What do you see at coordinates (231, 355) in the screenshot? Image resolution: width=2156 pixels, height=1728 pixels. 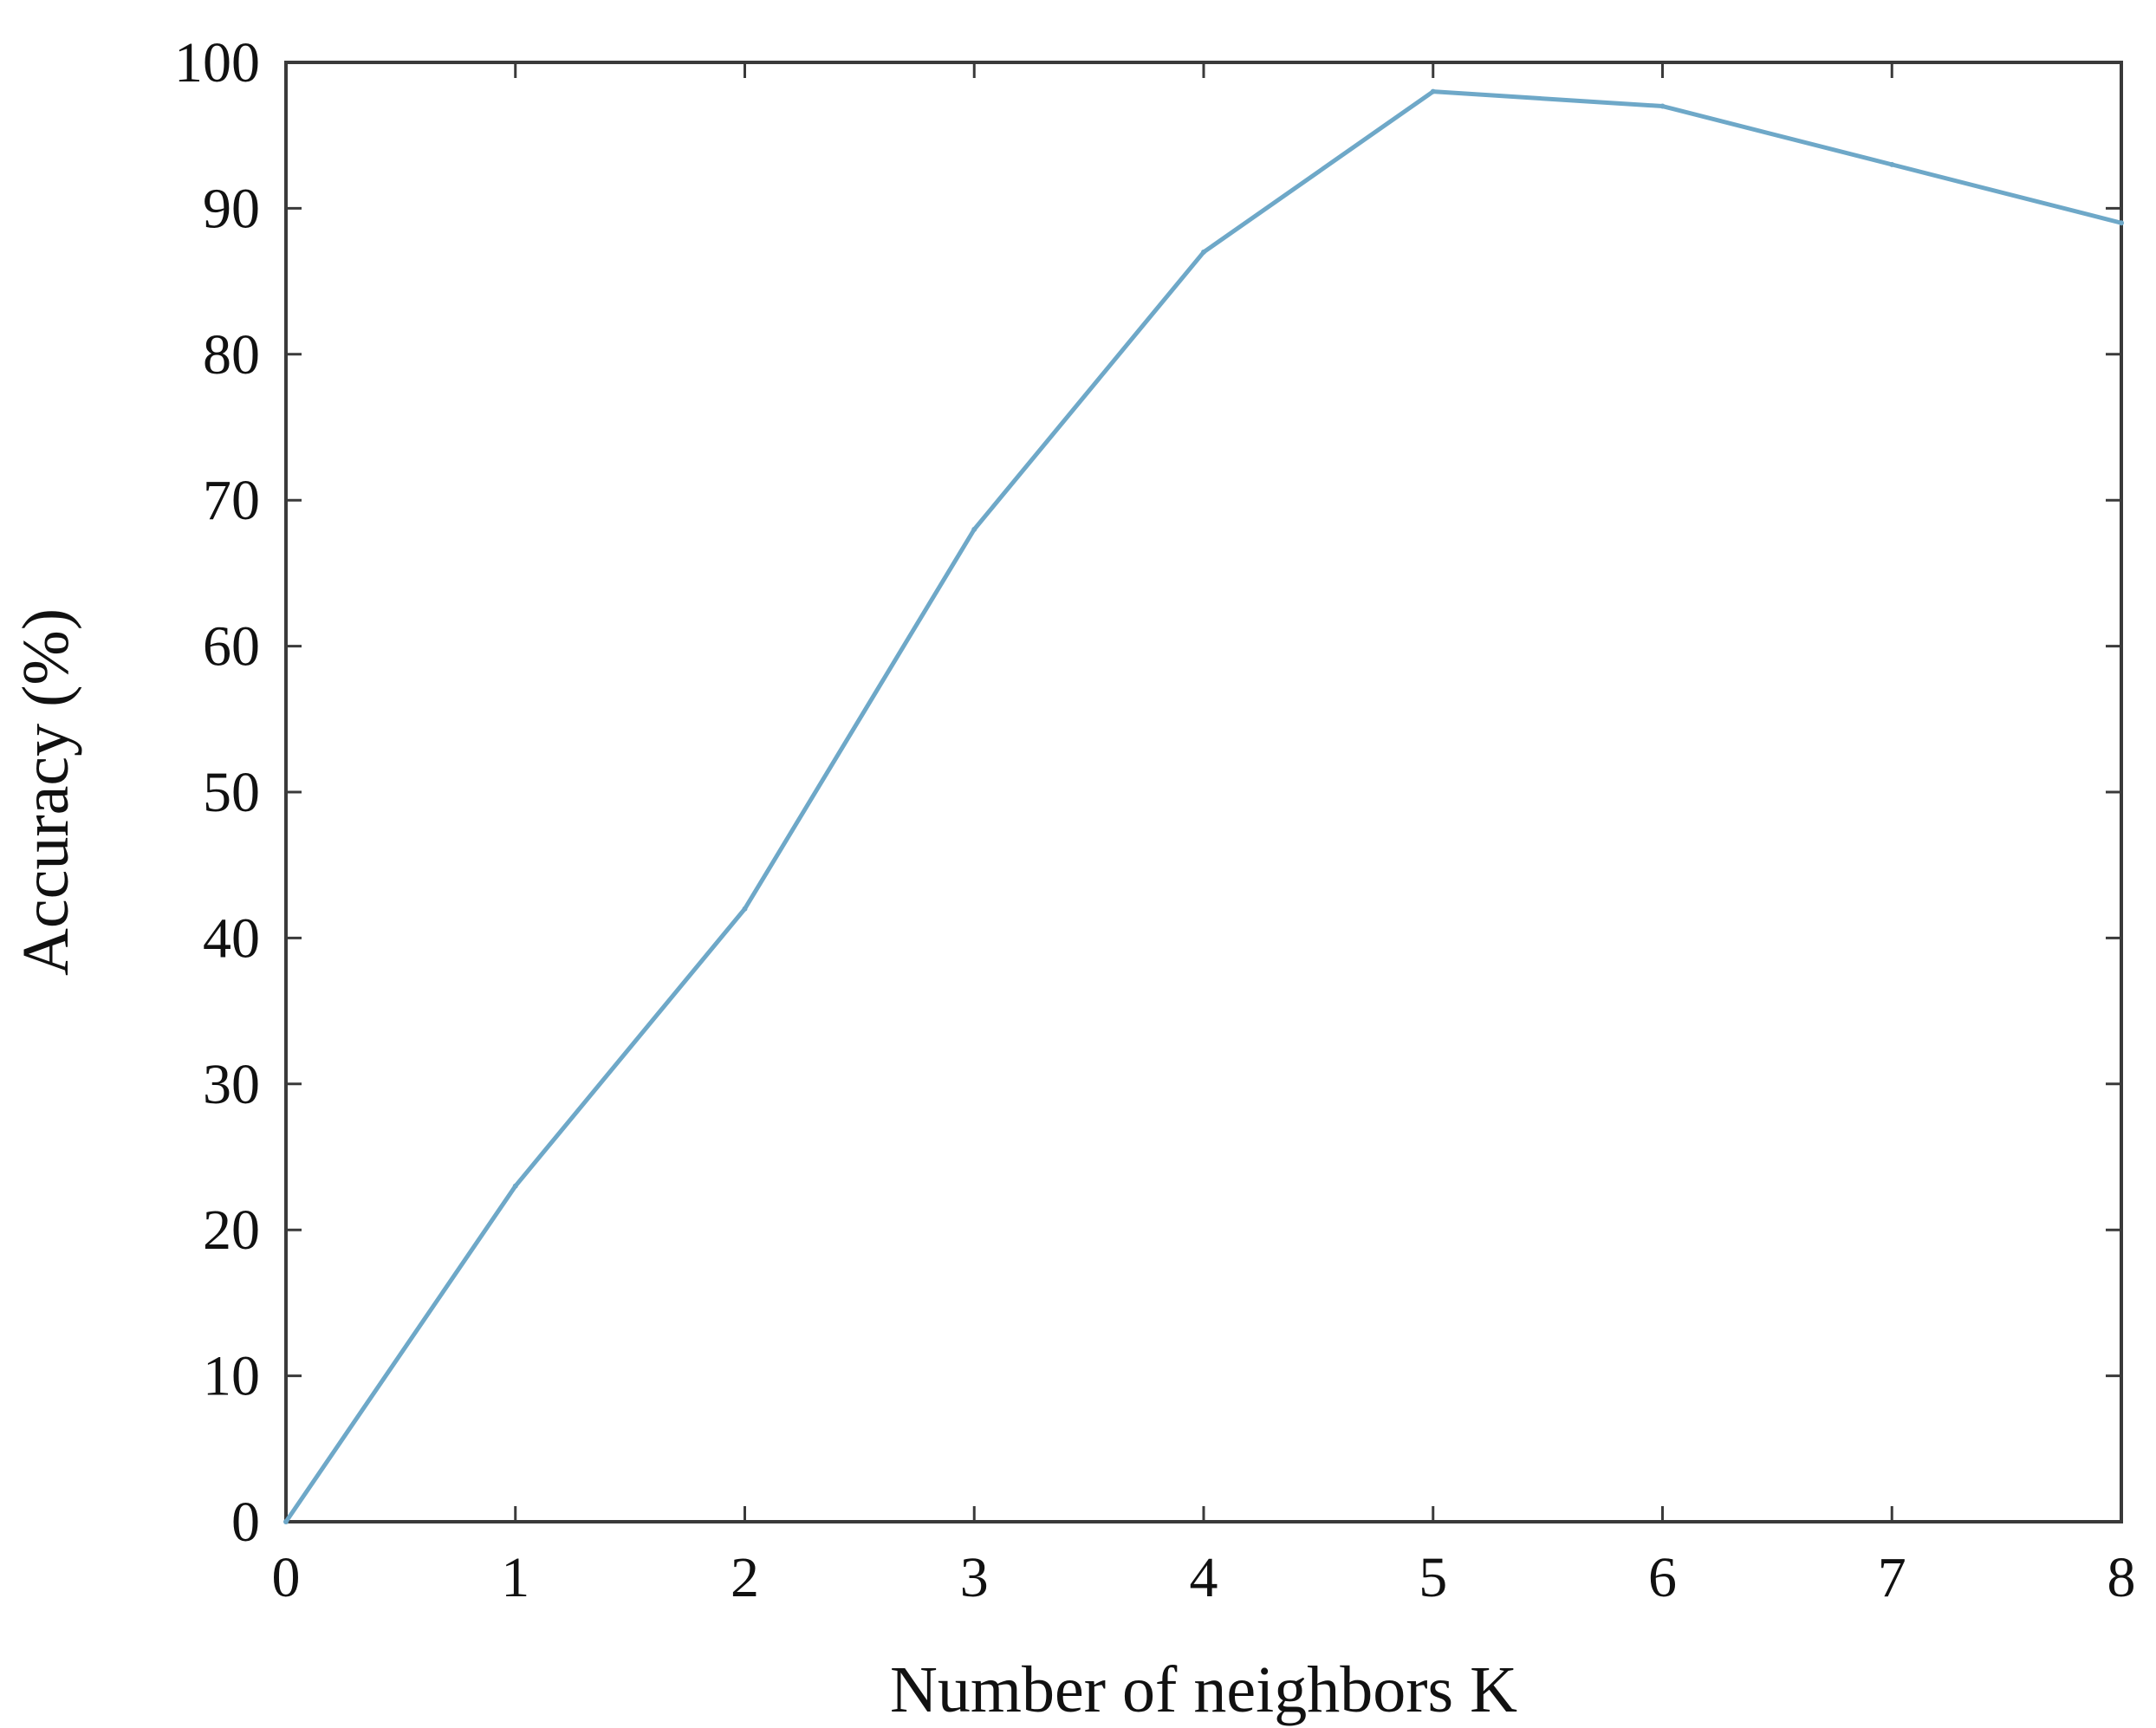 I see `y-tick-label: 80` at bounding box center [231, 355].